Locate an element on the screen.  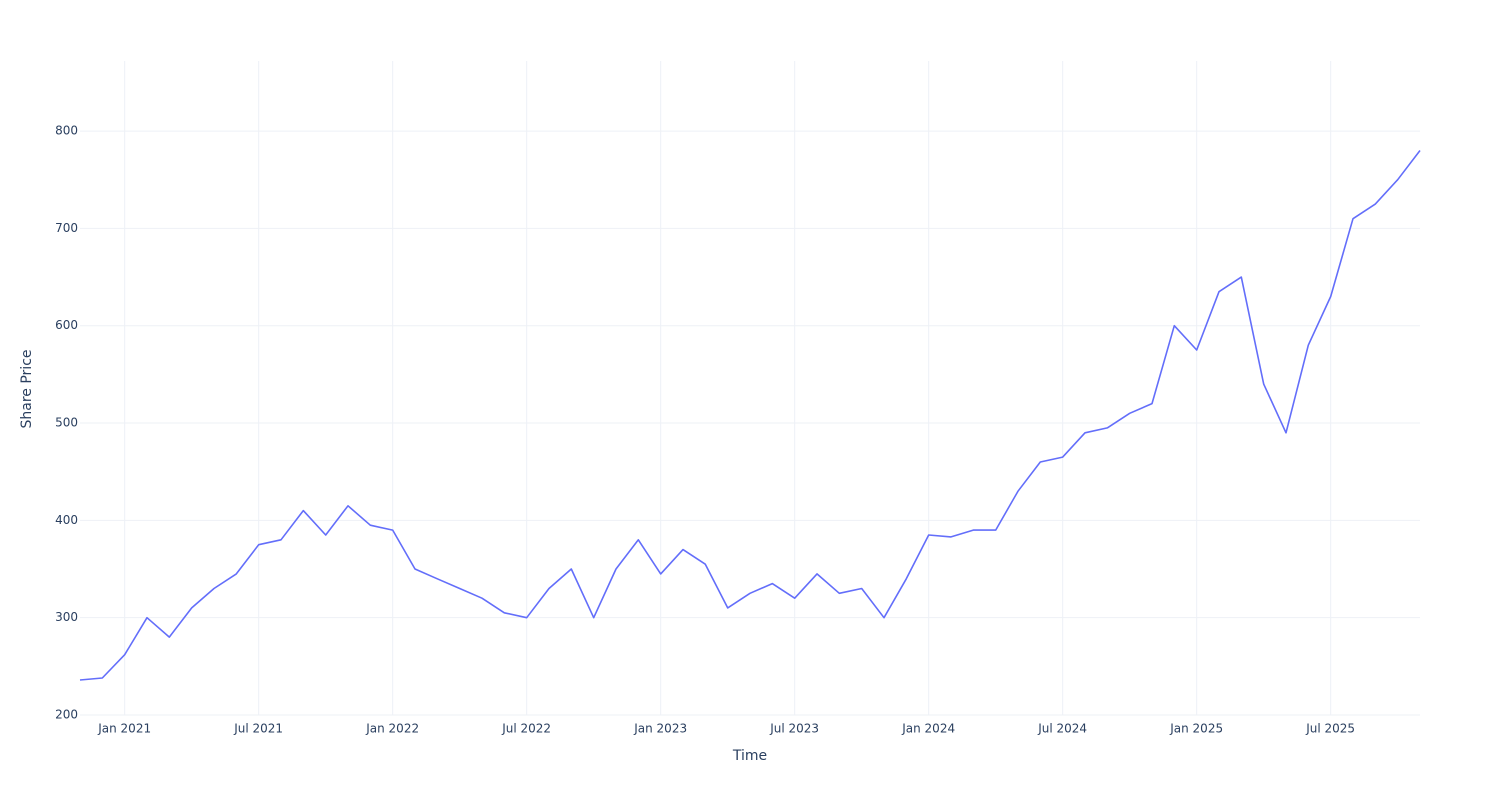
y-tick-label: 300 is located at coordinates (66, 617).